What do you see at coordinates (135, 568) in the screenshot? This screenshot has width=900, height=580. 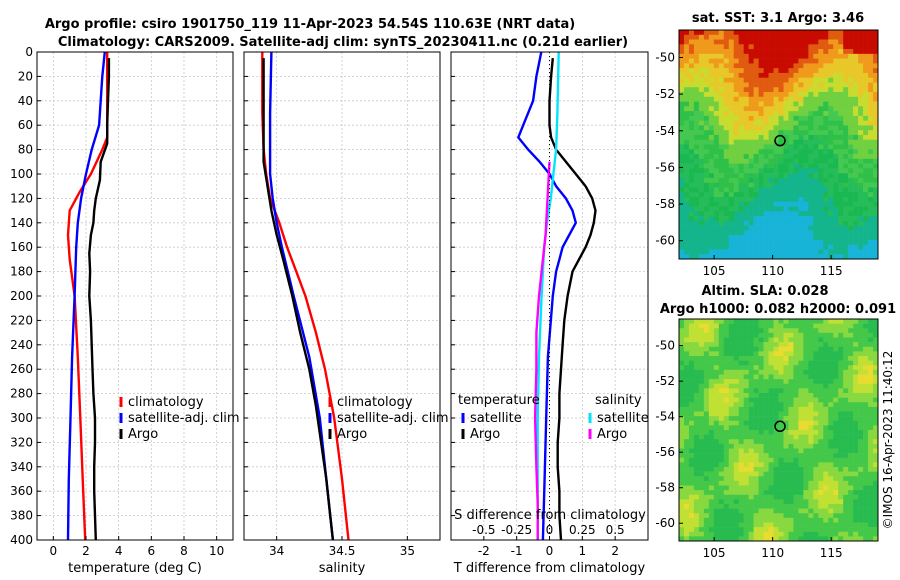 I see `x-axis-label: temperature (deg C)` at bounding box center [135, 568].